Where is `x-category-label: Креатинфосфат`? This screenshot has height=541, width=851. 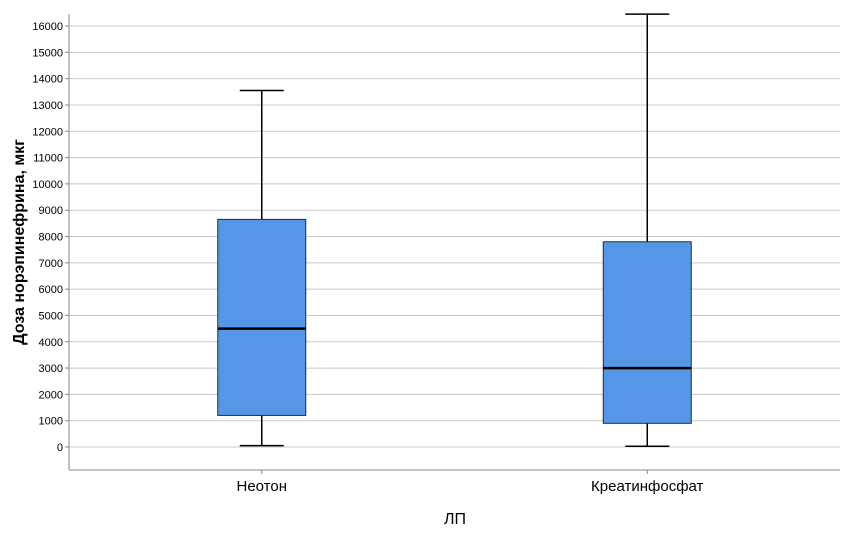
x-category-label: Креатинфосфат is located at coordinates (647, 486).